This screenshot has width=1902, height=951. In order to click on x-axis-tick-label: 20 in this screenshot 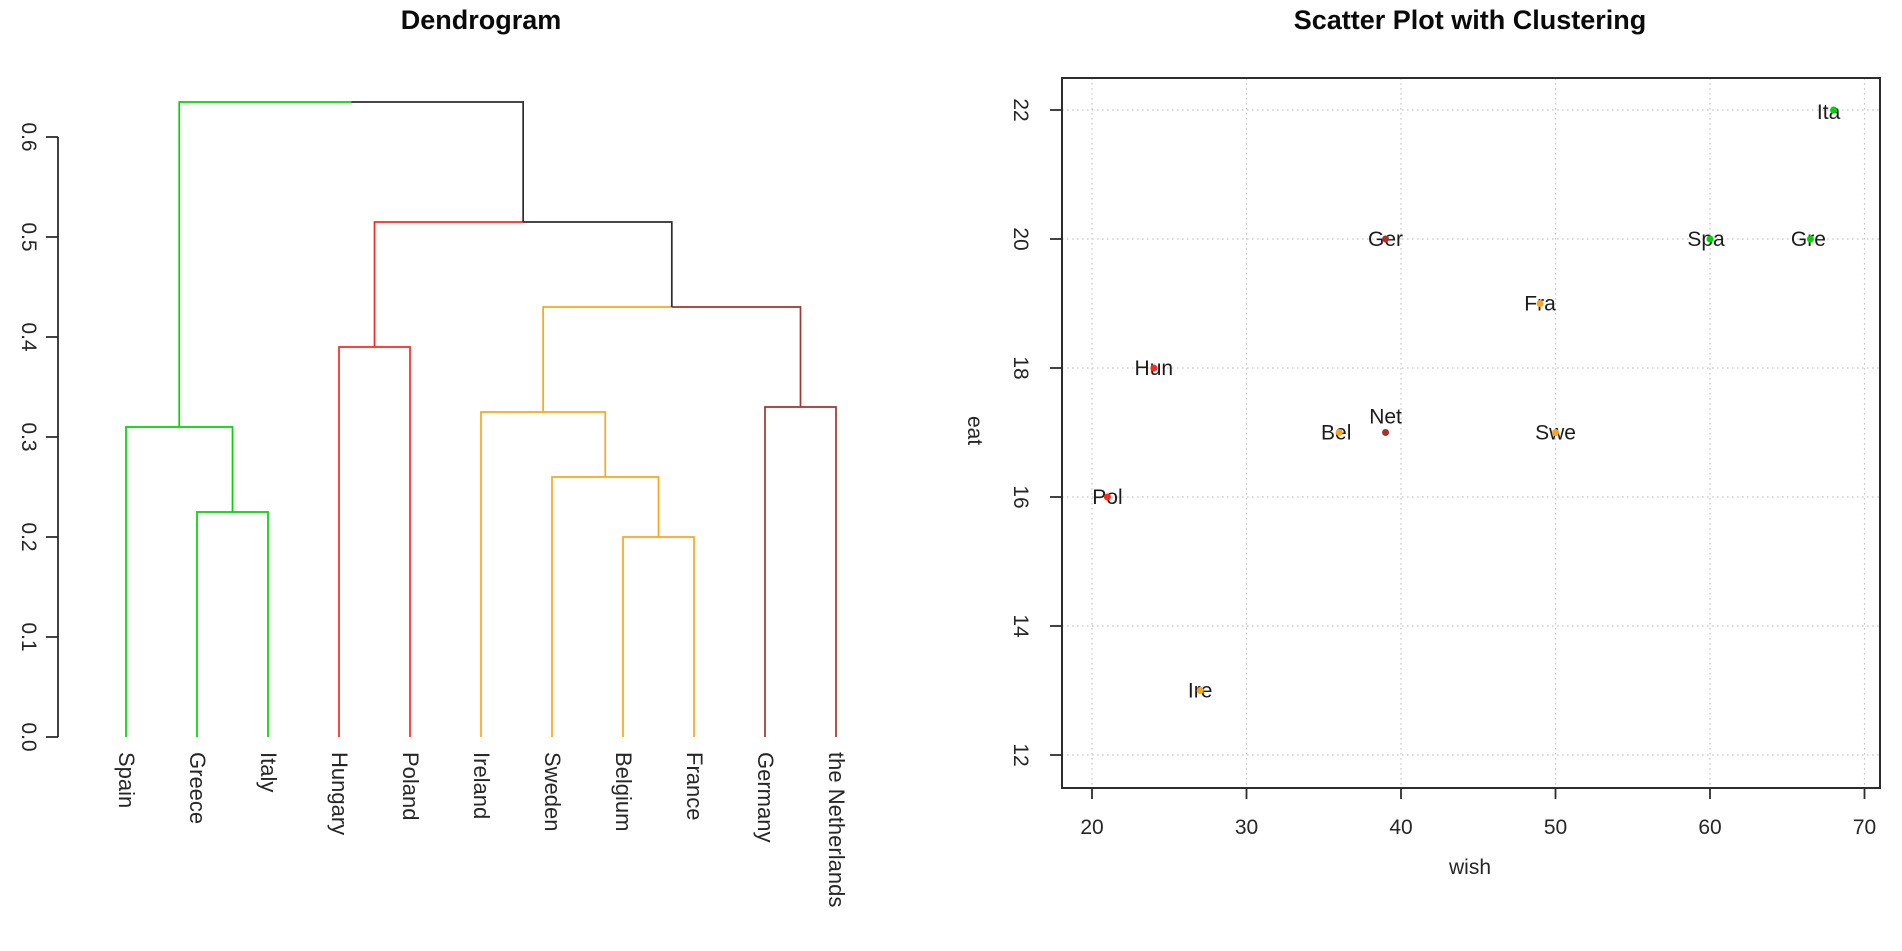, I will do `click(1091, 827)`.